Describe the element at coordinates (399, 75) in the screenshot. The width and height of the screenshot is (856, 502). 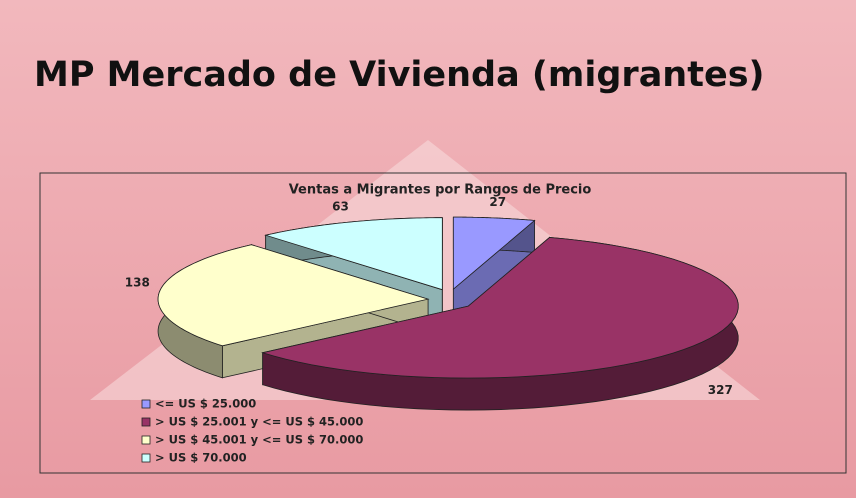
I see `slide-title: MP Mercado de Vivienda (migrantes)` at that location.